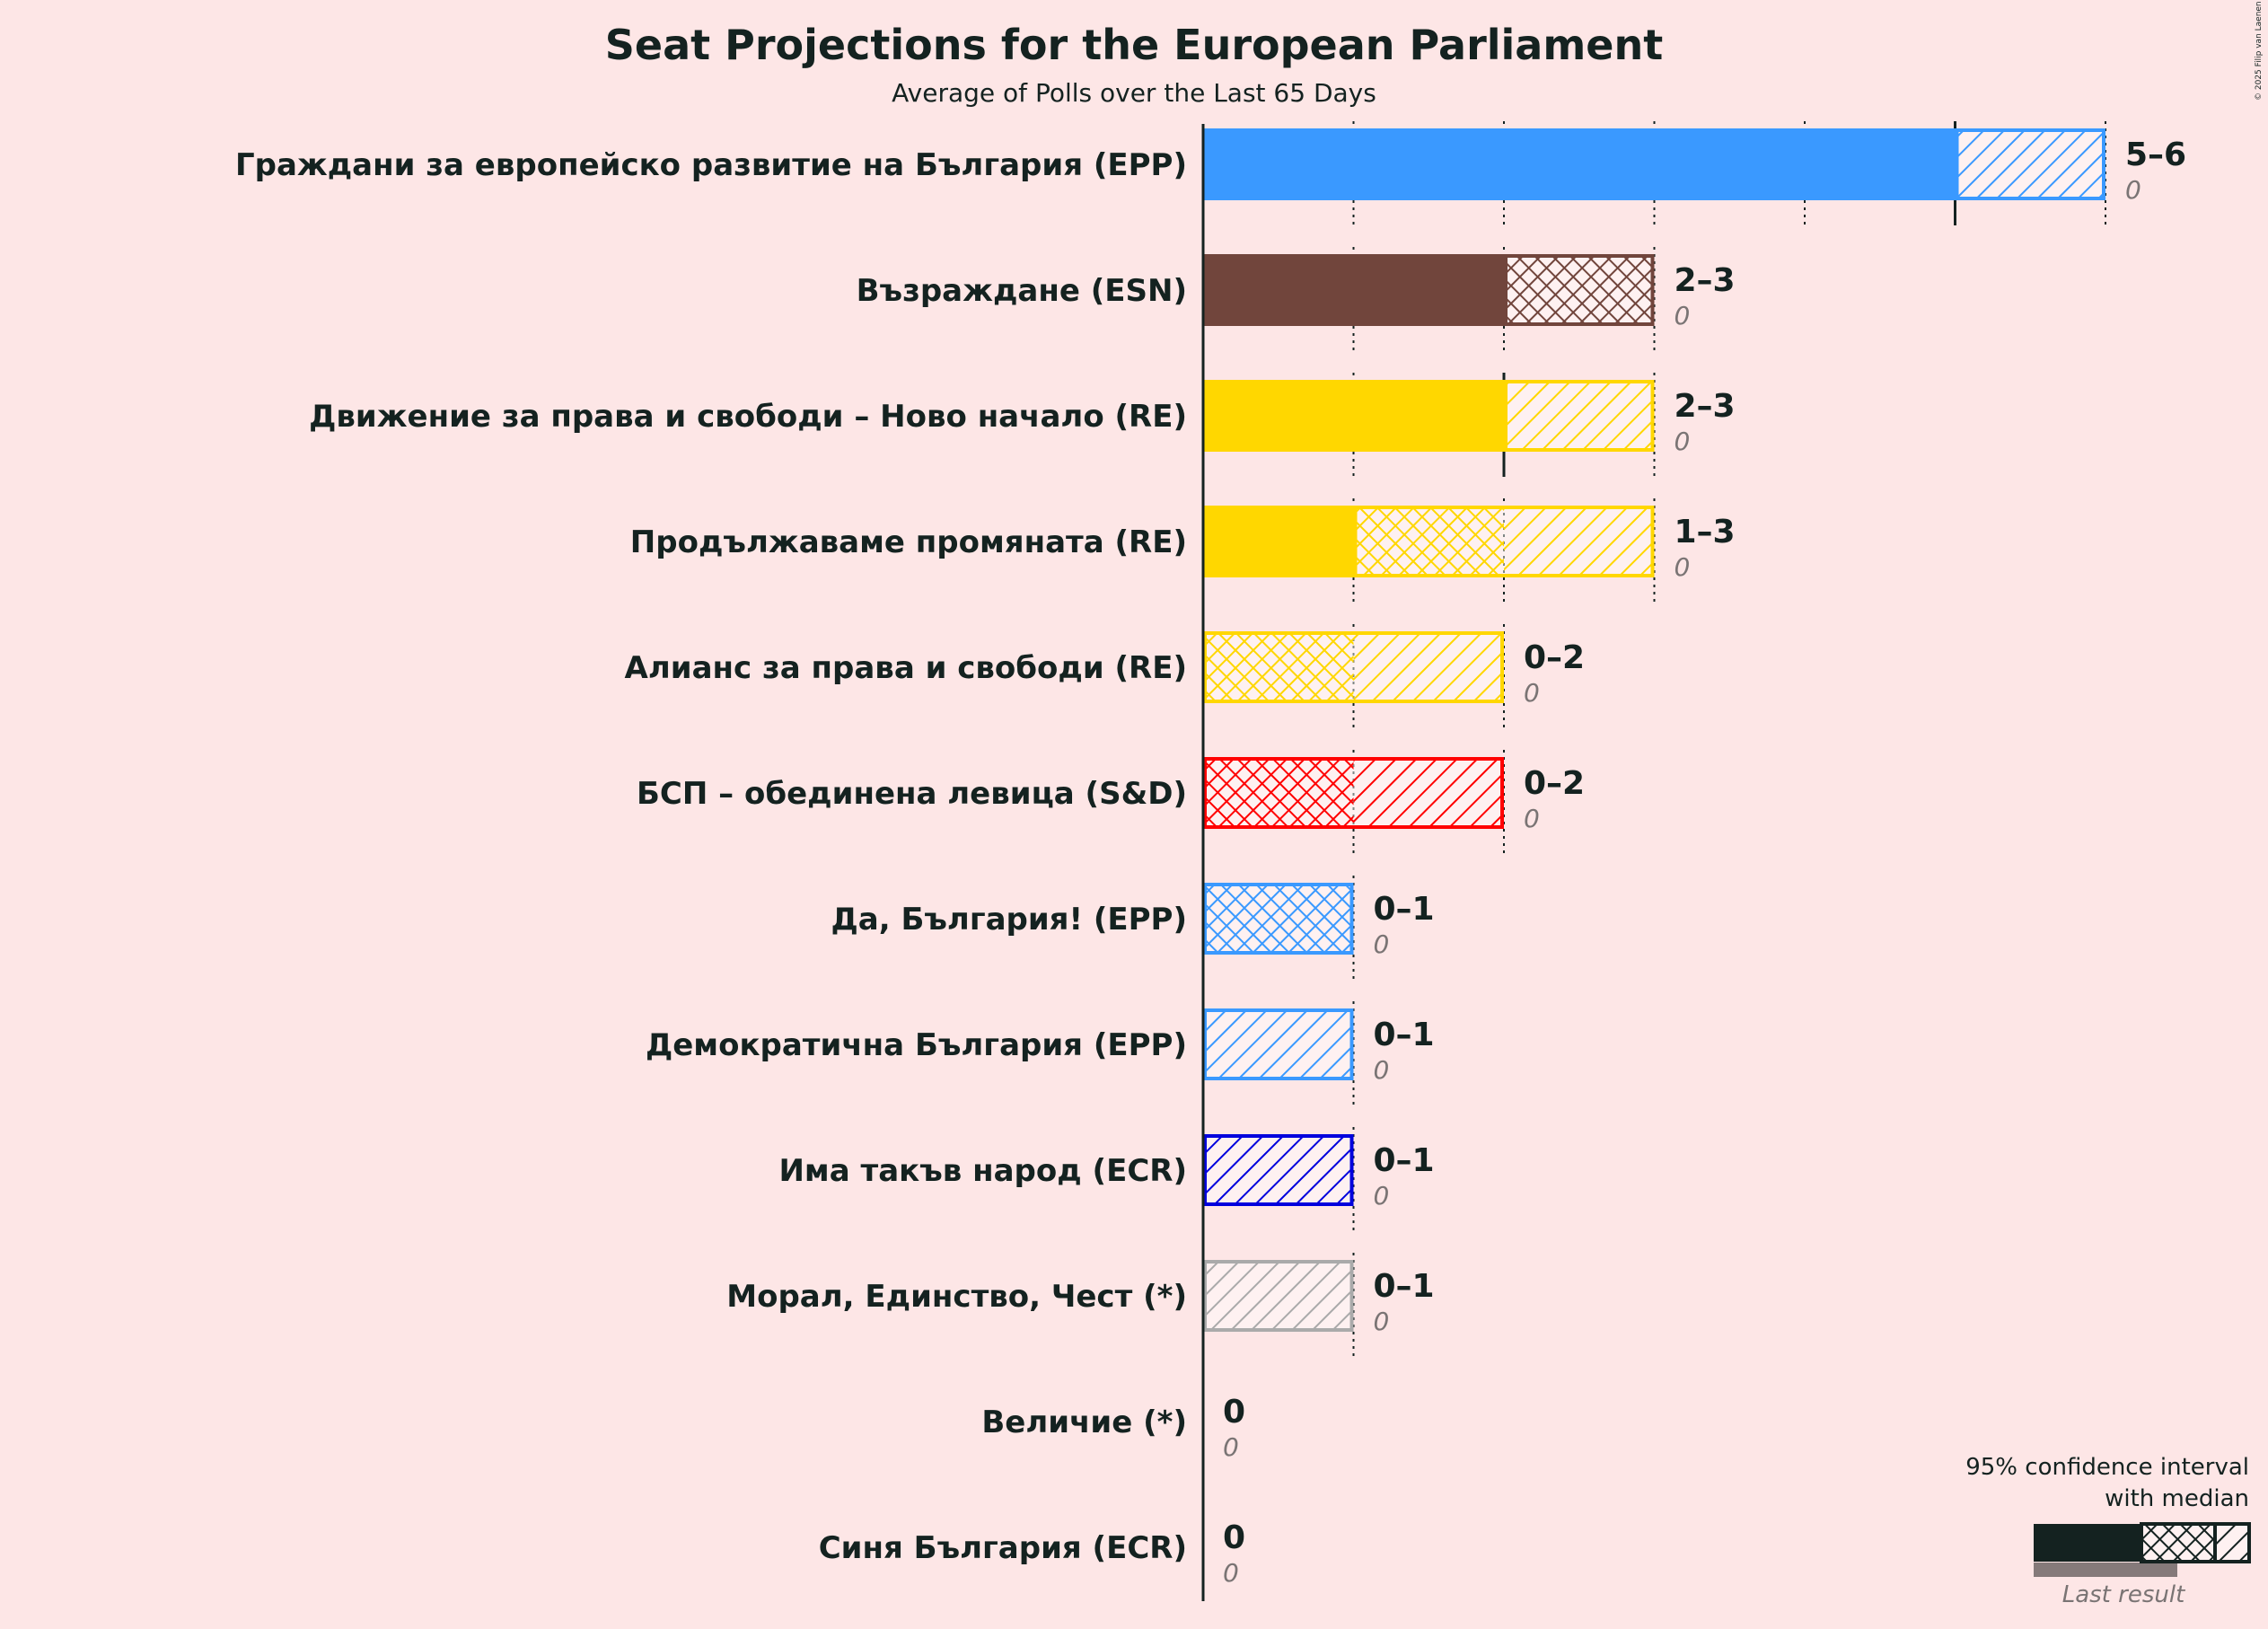  I want to click on range-label: 1–3, so click(1705, 532).